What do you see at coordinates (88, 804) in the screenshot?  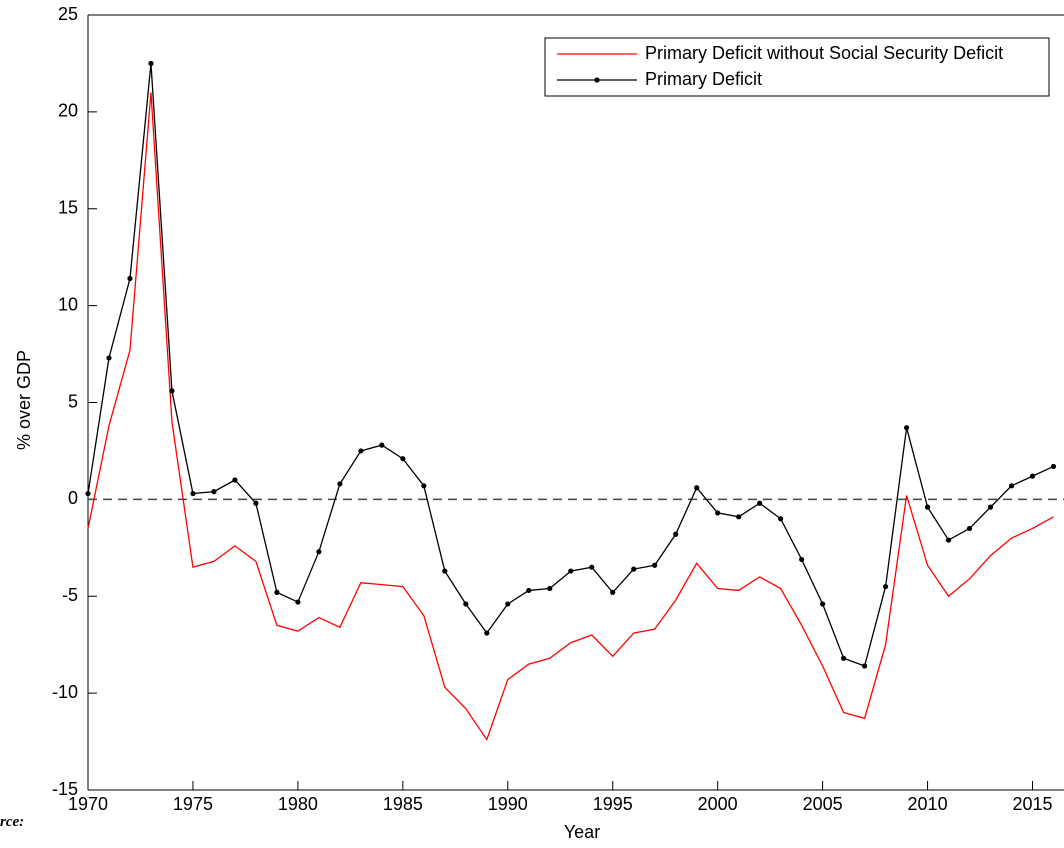 I see `x-tick-label: 1970` at bounding box center [88, 804].